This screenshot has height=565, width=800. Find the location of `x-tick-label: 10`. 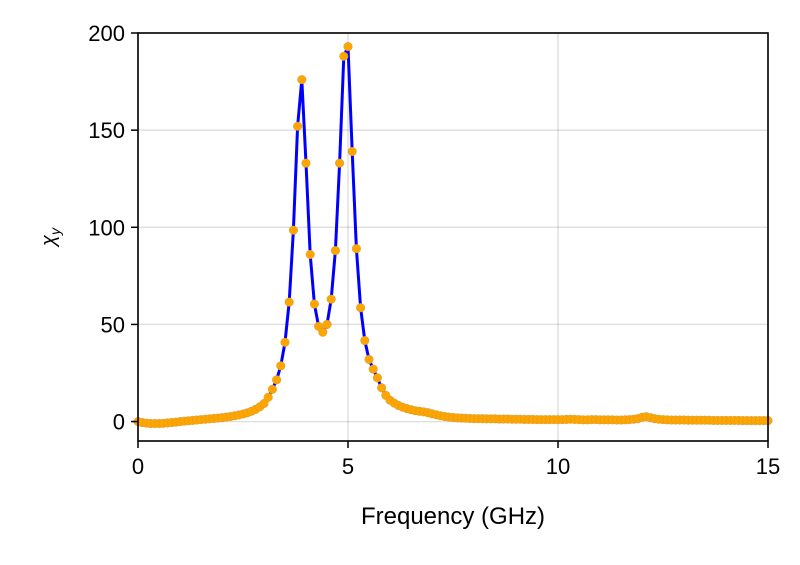

x-tick-label: 10 is located at coordinates (558, 466).